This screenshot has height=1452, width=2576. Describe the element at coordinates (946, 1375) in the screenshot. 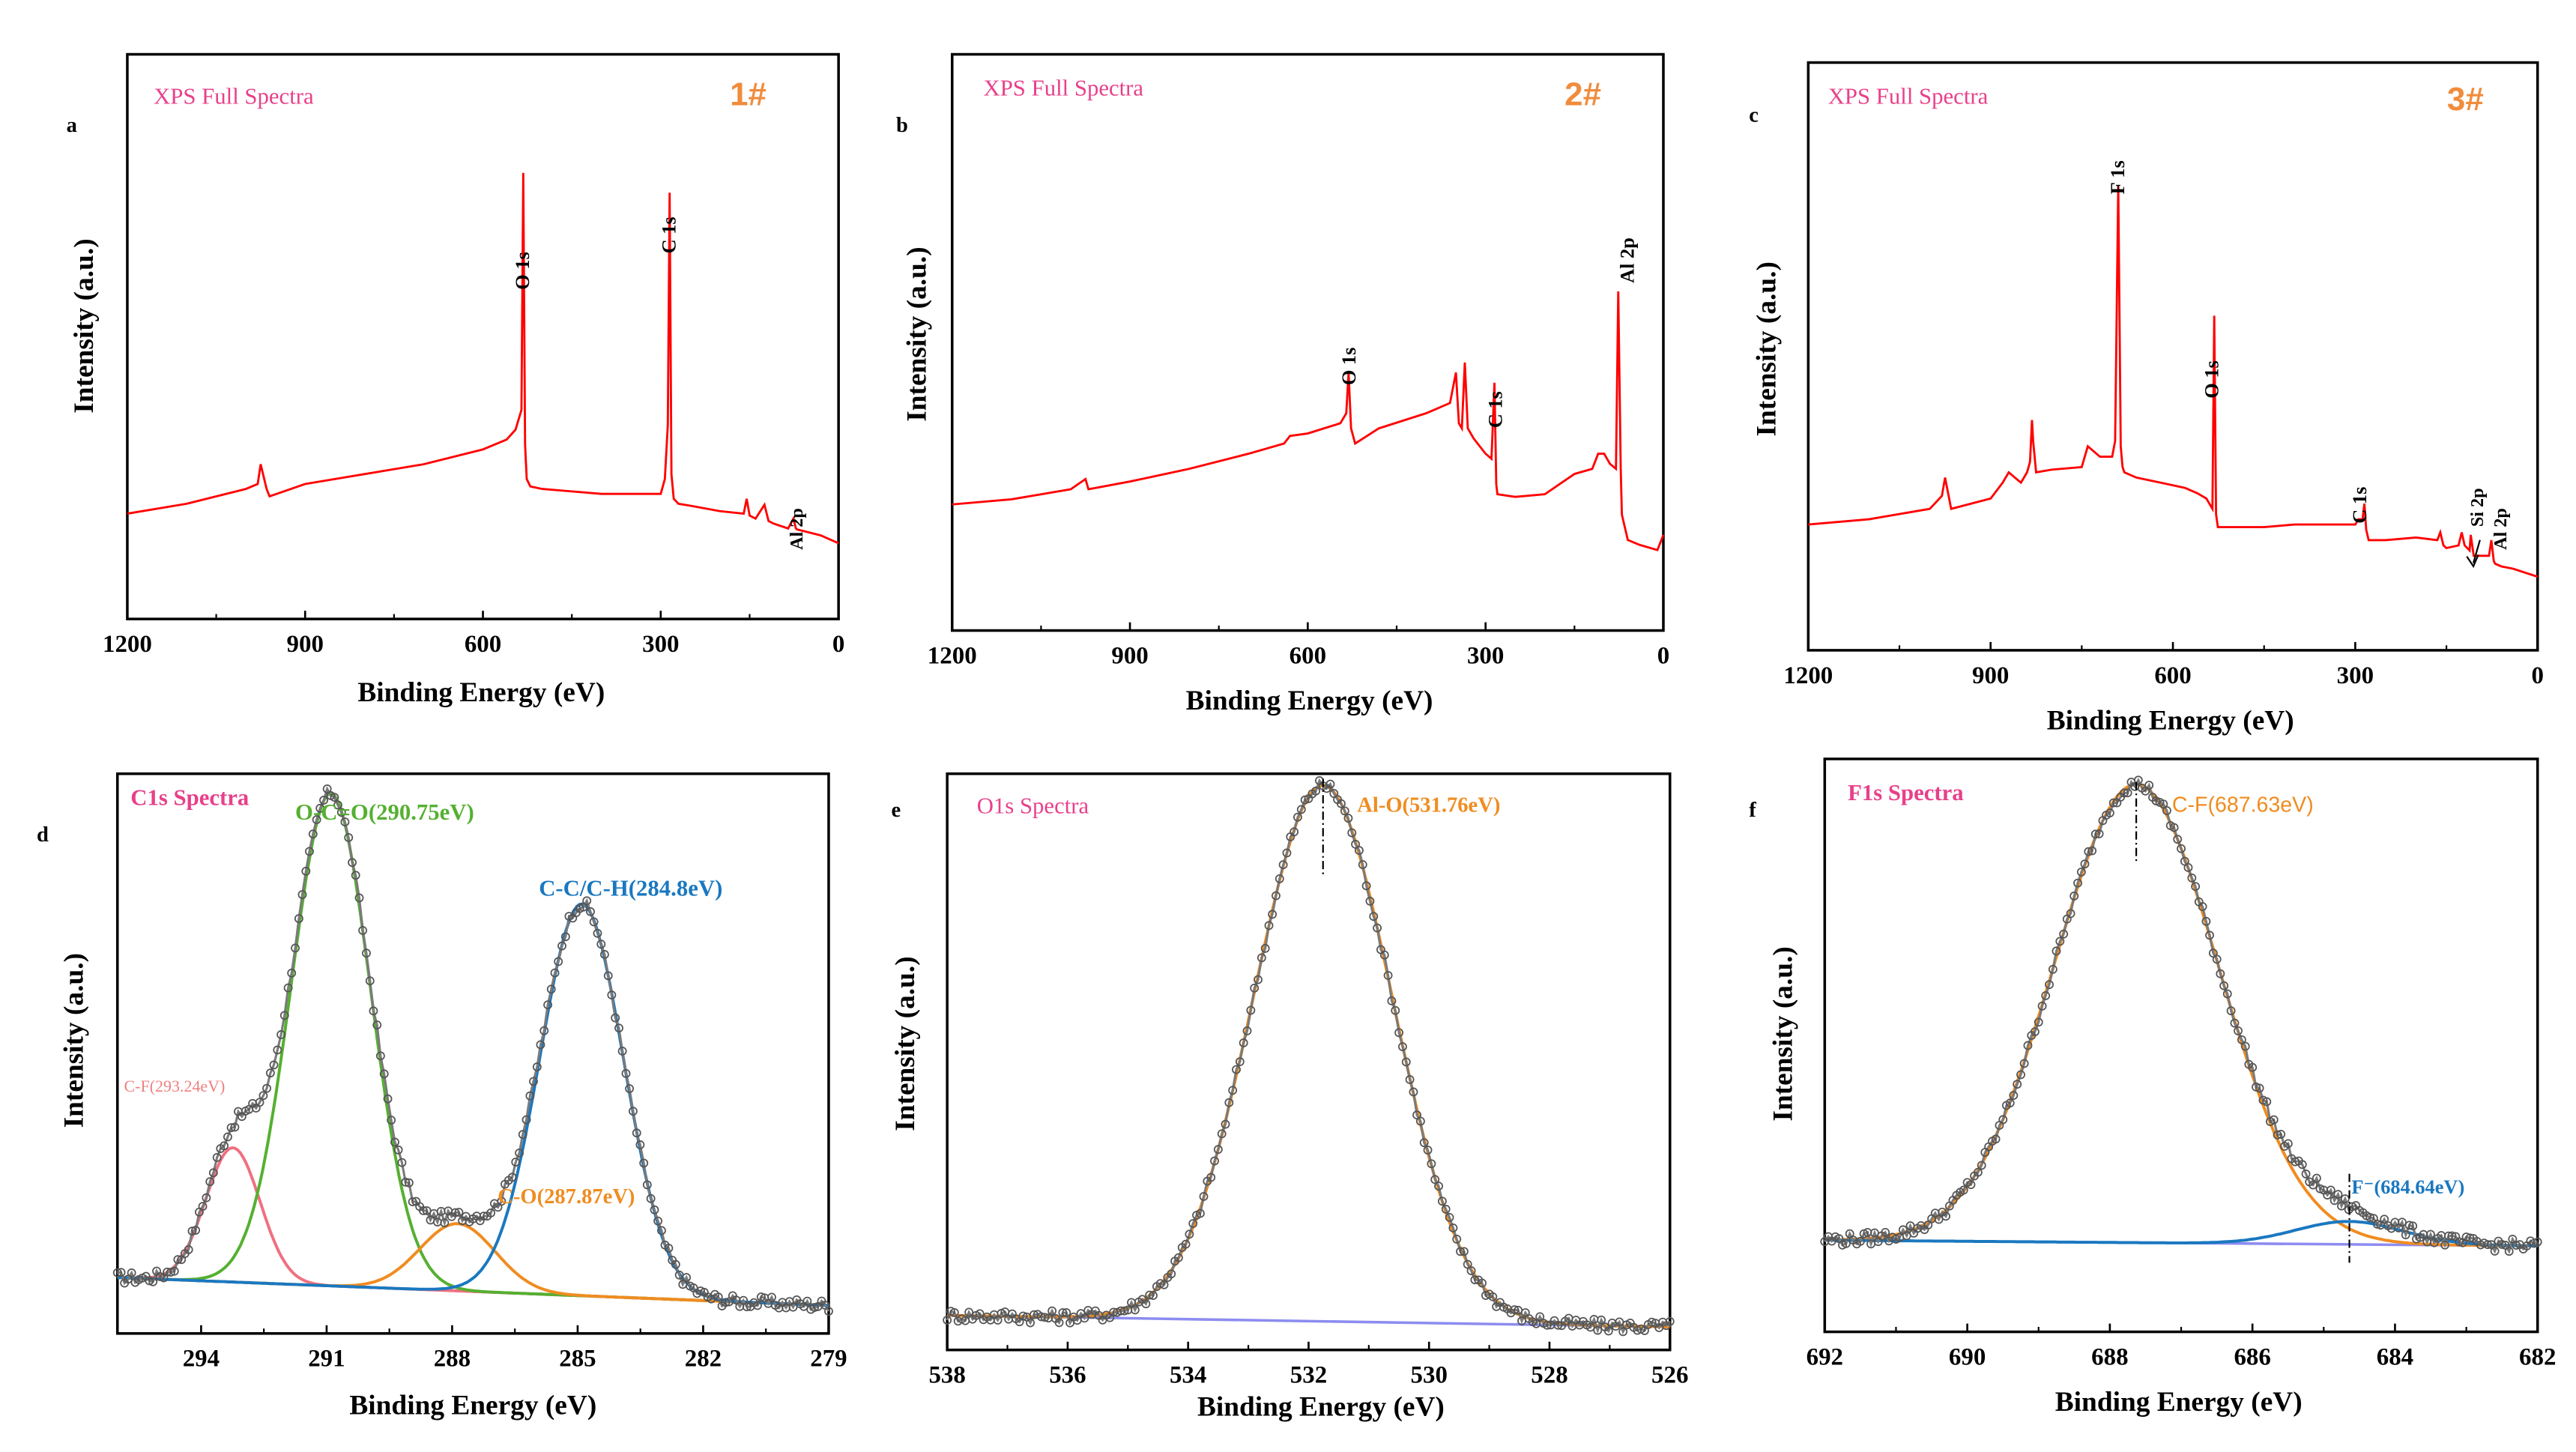

I see `x-tick-label: 538` at that location.